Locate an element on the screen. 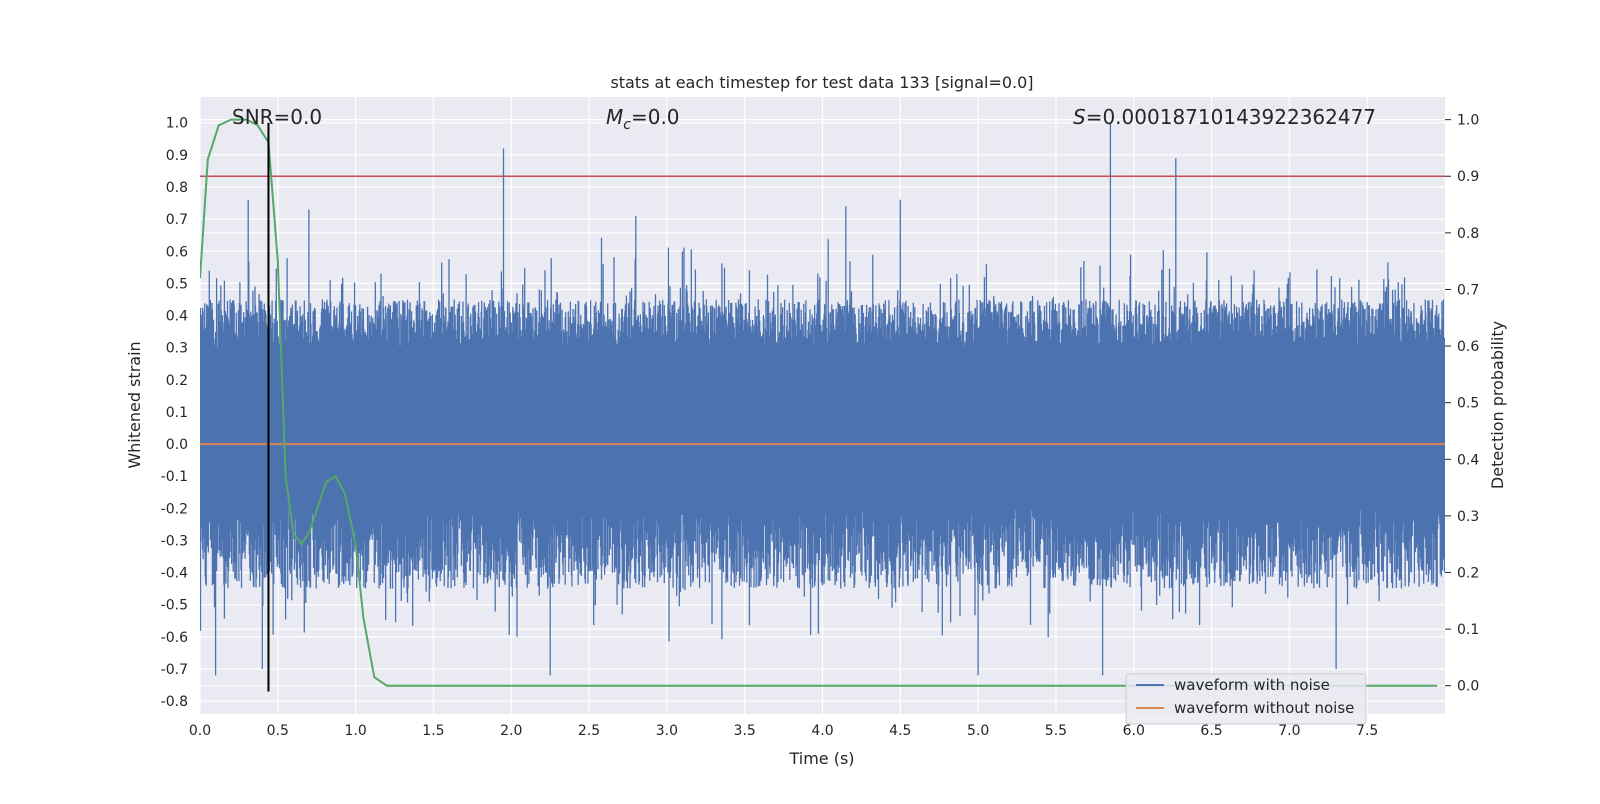 Image resolution: width=1600 pixels, height=804 pixels. y-tick-label: 0.3 is located at coordinates (177, 349).